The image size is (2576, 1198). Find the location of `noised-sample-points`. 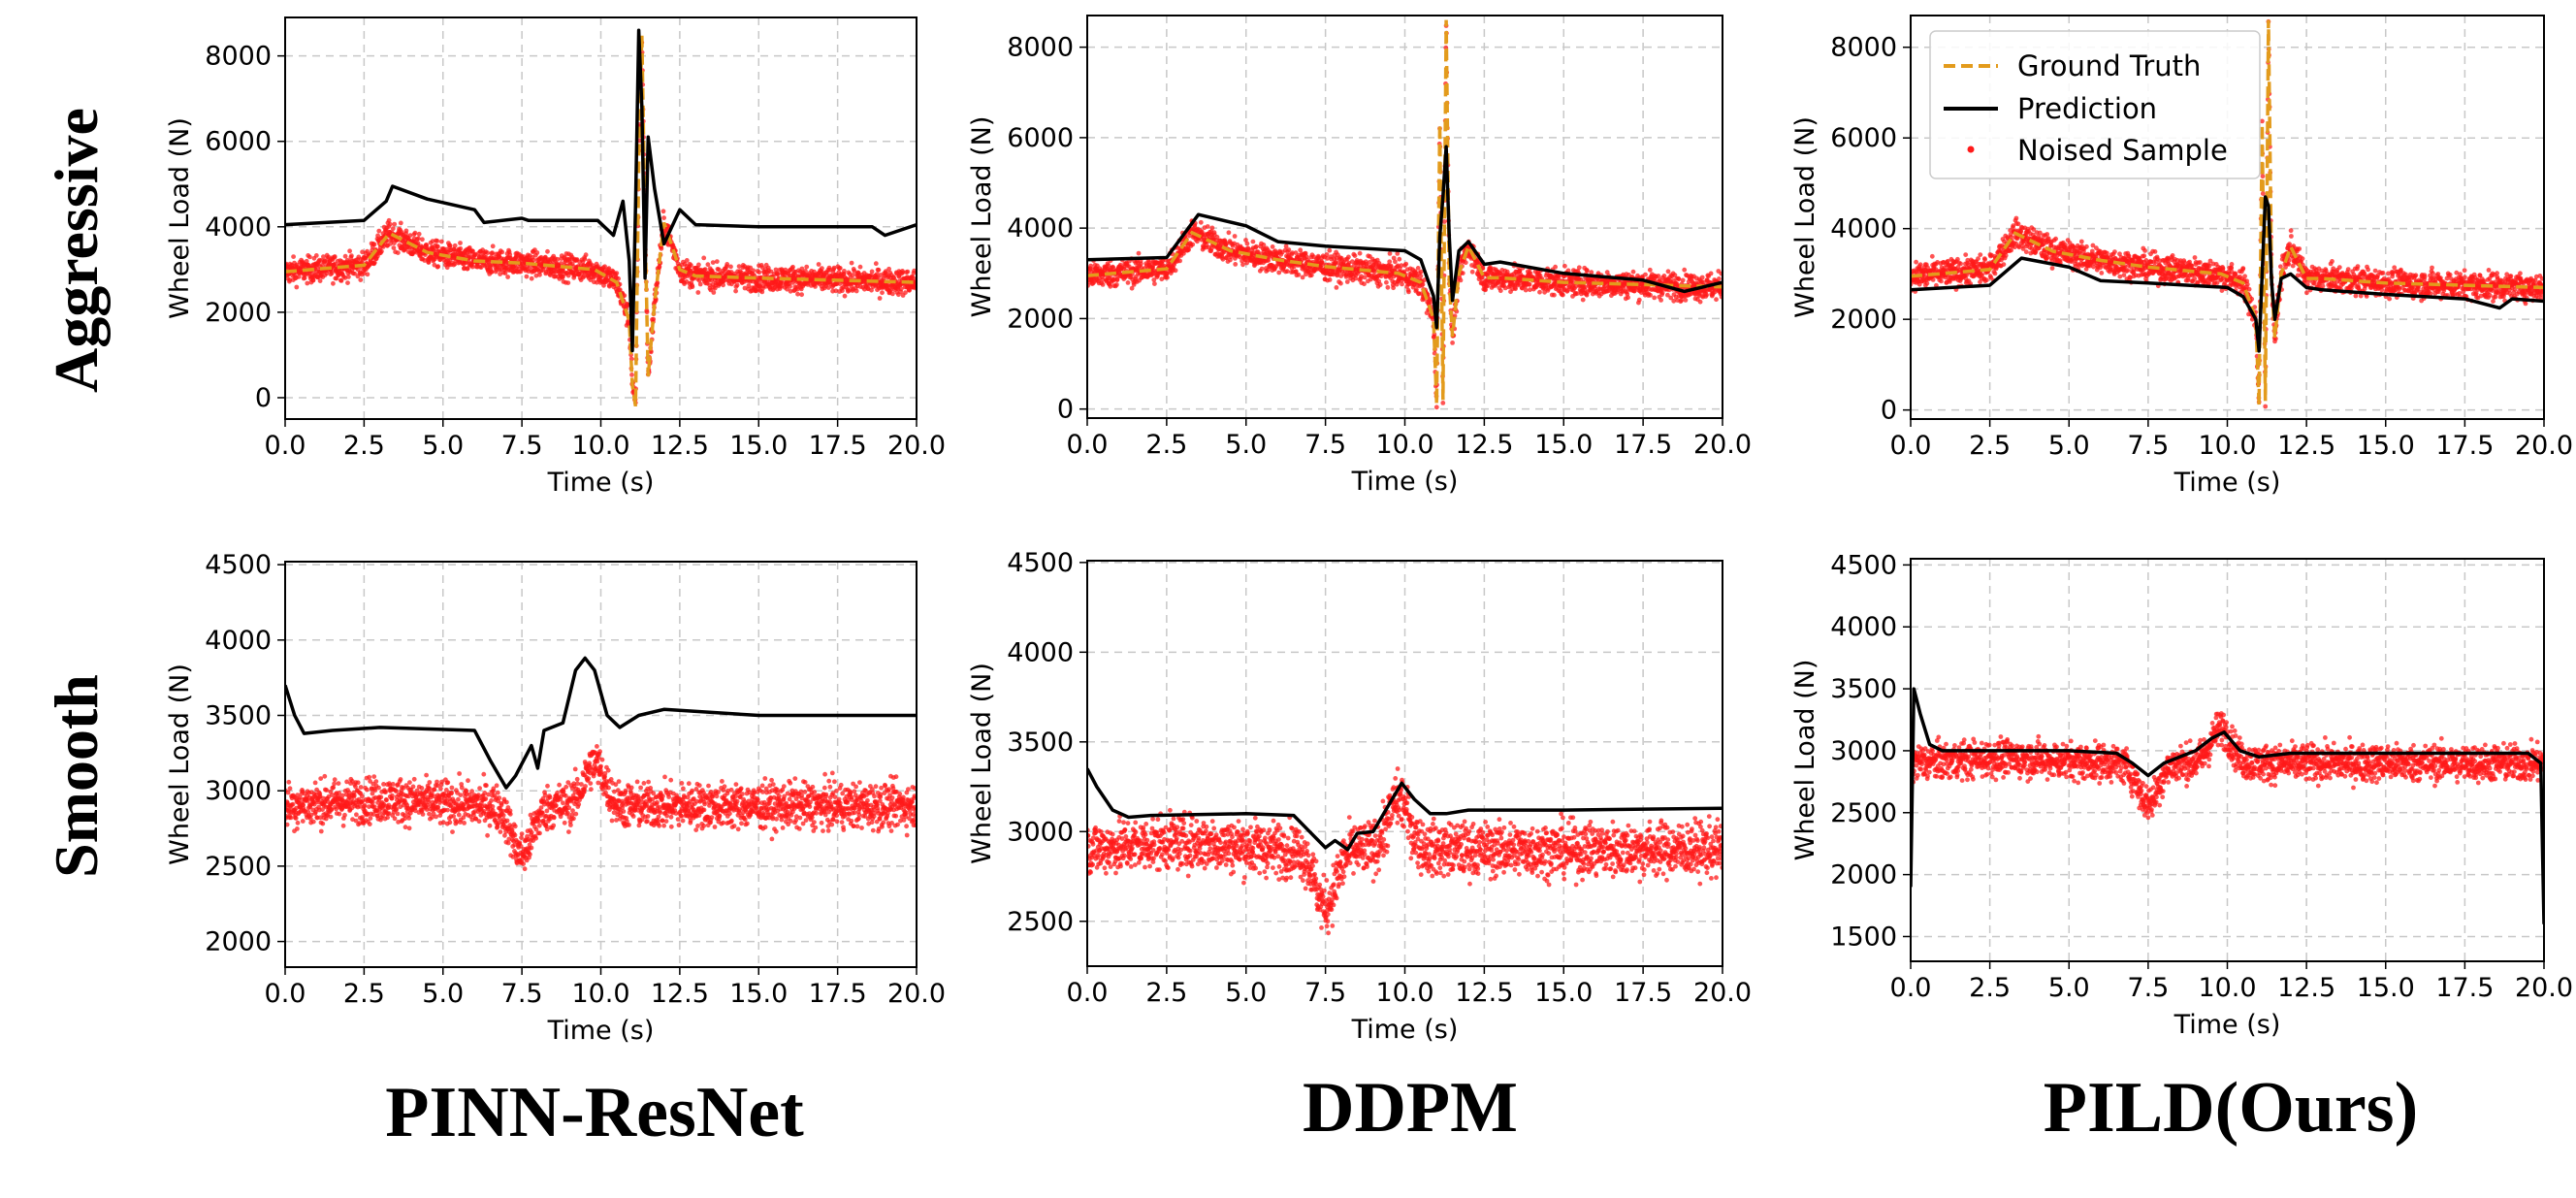

noised-sample-points is located at coordinates (1405, 216).